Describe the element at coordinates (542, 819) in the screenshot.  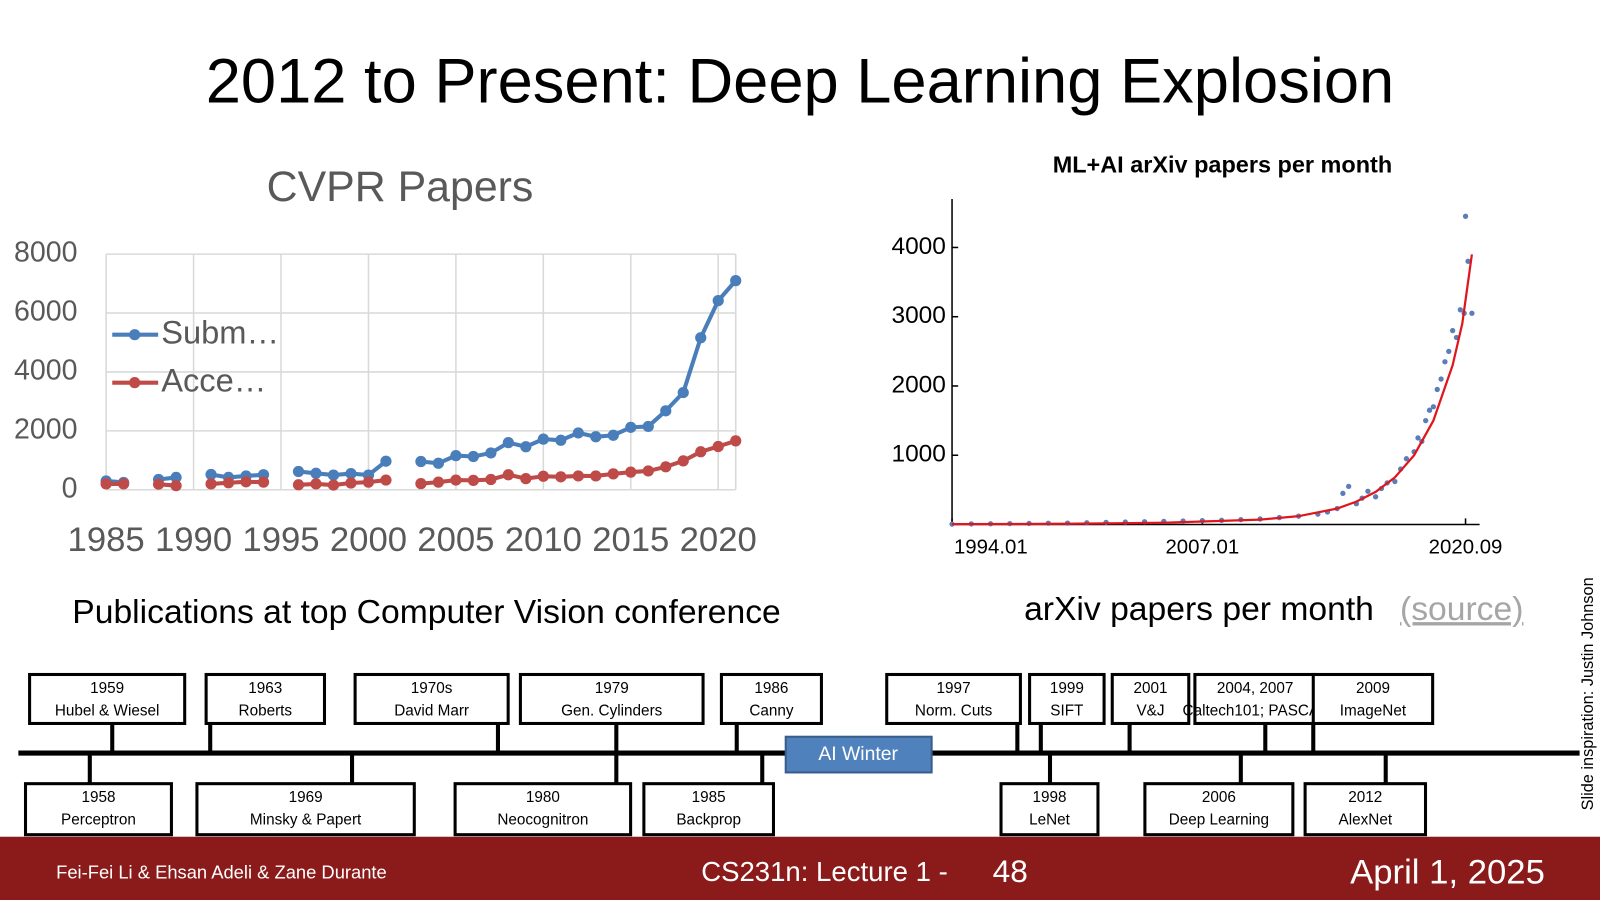
I see `timeline-label: Neocognitron` at that location.